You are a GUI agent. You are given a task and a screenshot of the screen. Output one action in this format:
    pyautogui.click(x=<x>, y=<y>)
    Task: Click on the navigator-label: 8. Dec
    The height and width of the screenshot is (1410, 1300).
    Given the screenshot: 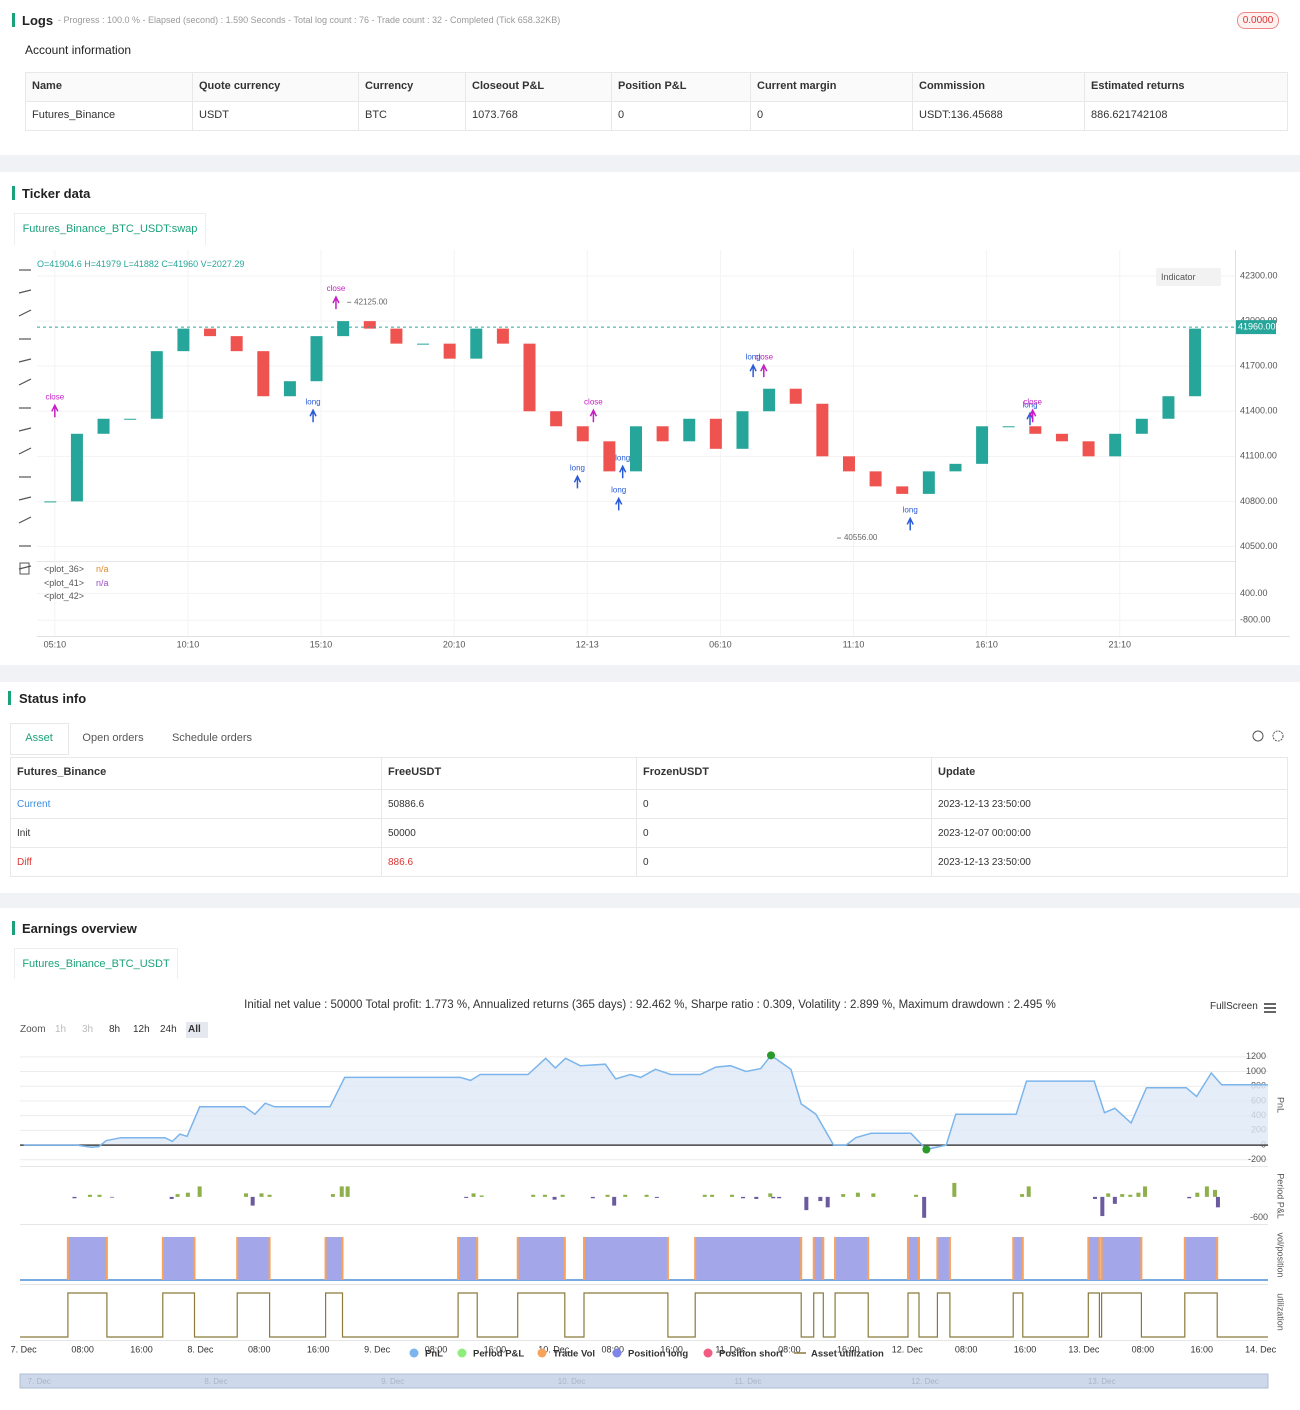 What is the action you would take?
    pyautogui.click(x=215, y=1381)
    